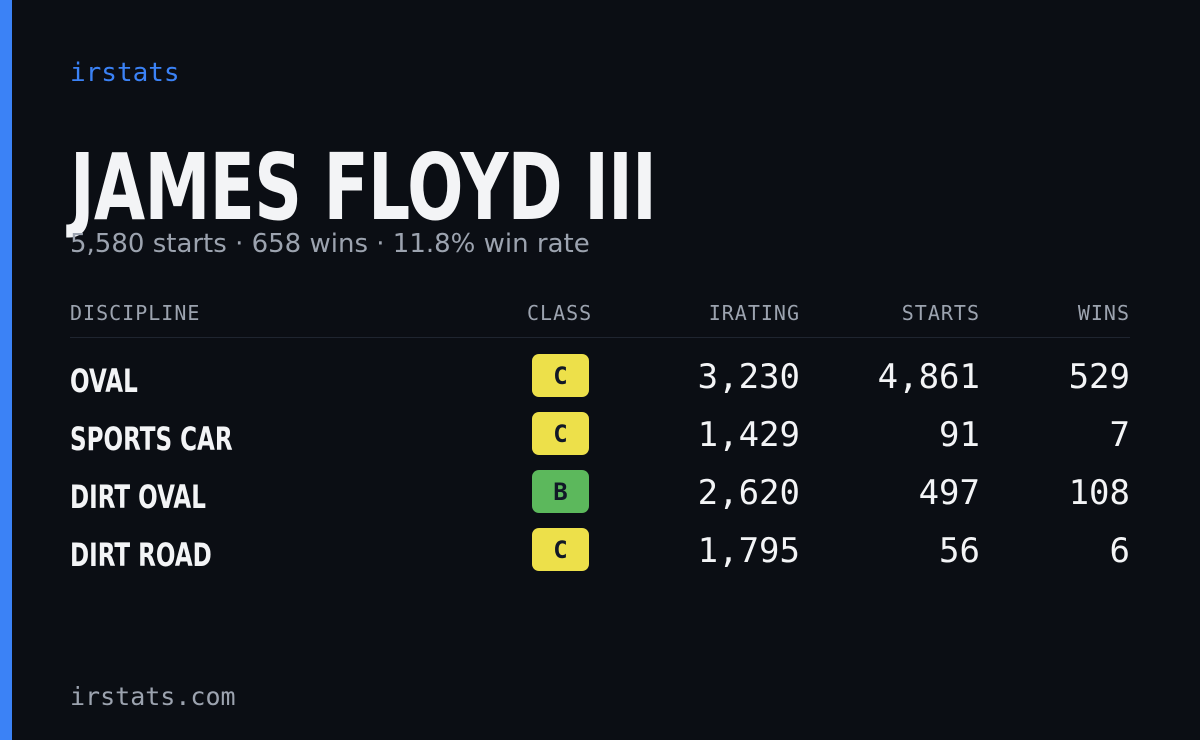  What do you see at coordinates (600, 337) in the screenshot?
I see `divider` at bounding box center [600, 337].